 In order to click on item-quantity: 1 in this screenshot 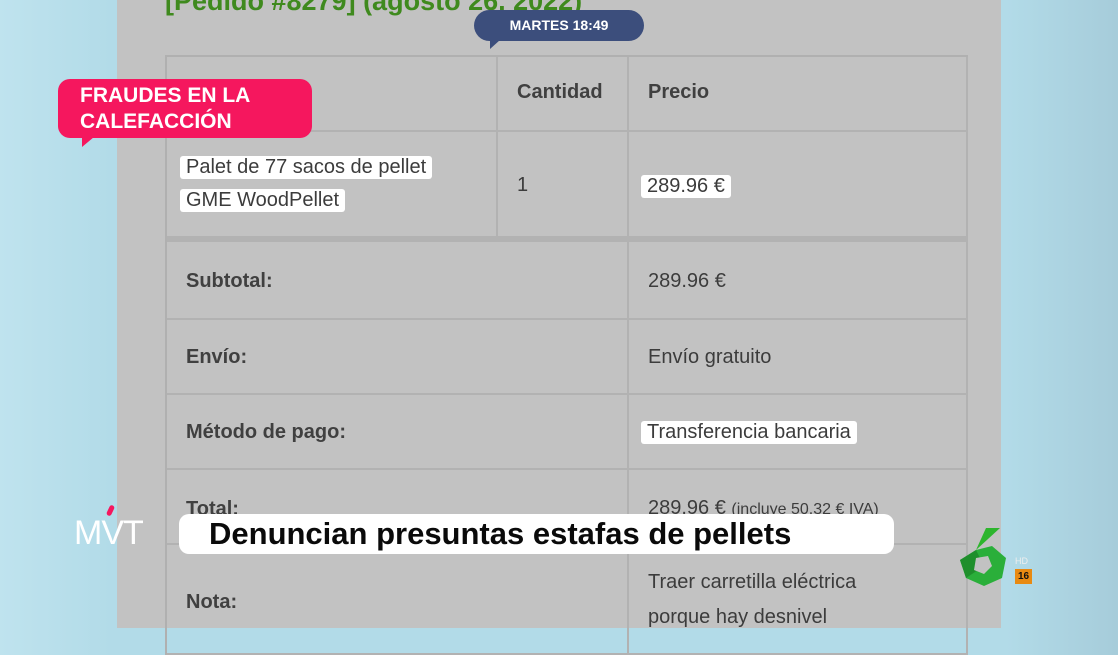, I will do `click(563, 187)`.